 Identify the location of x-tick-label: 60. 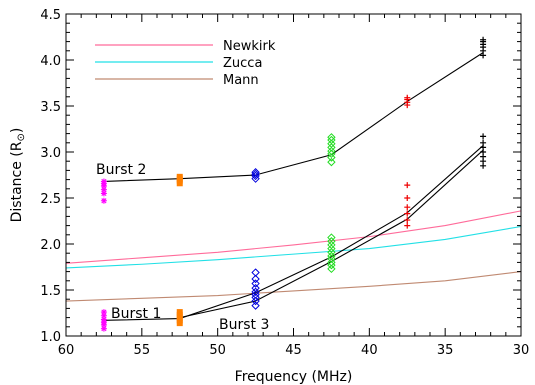
(66, 350).